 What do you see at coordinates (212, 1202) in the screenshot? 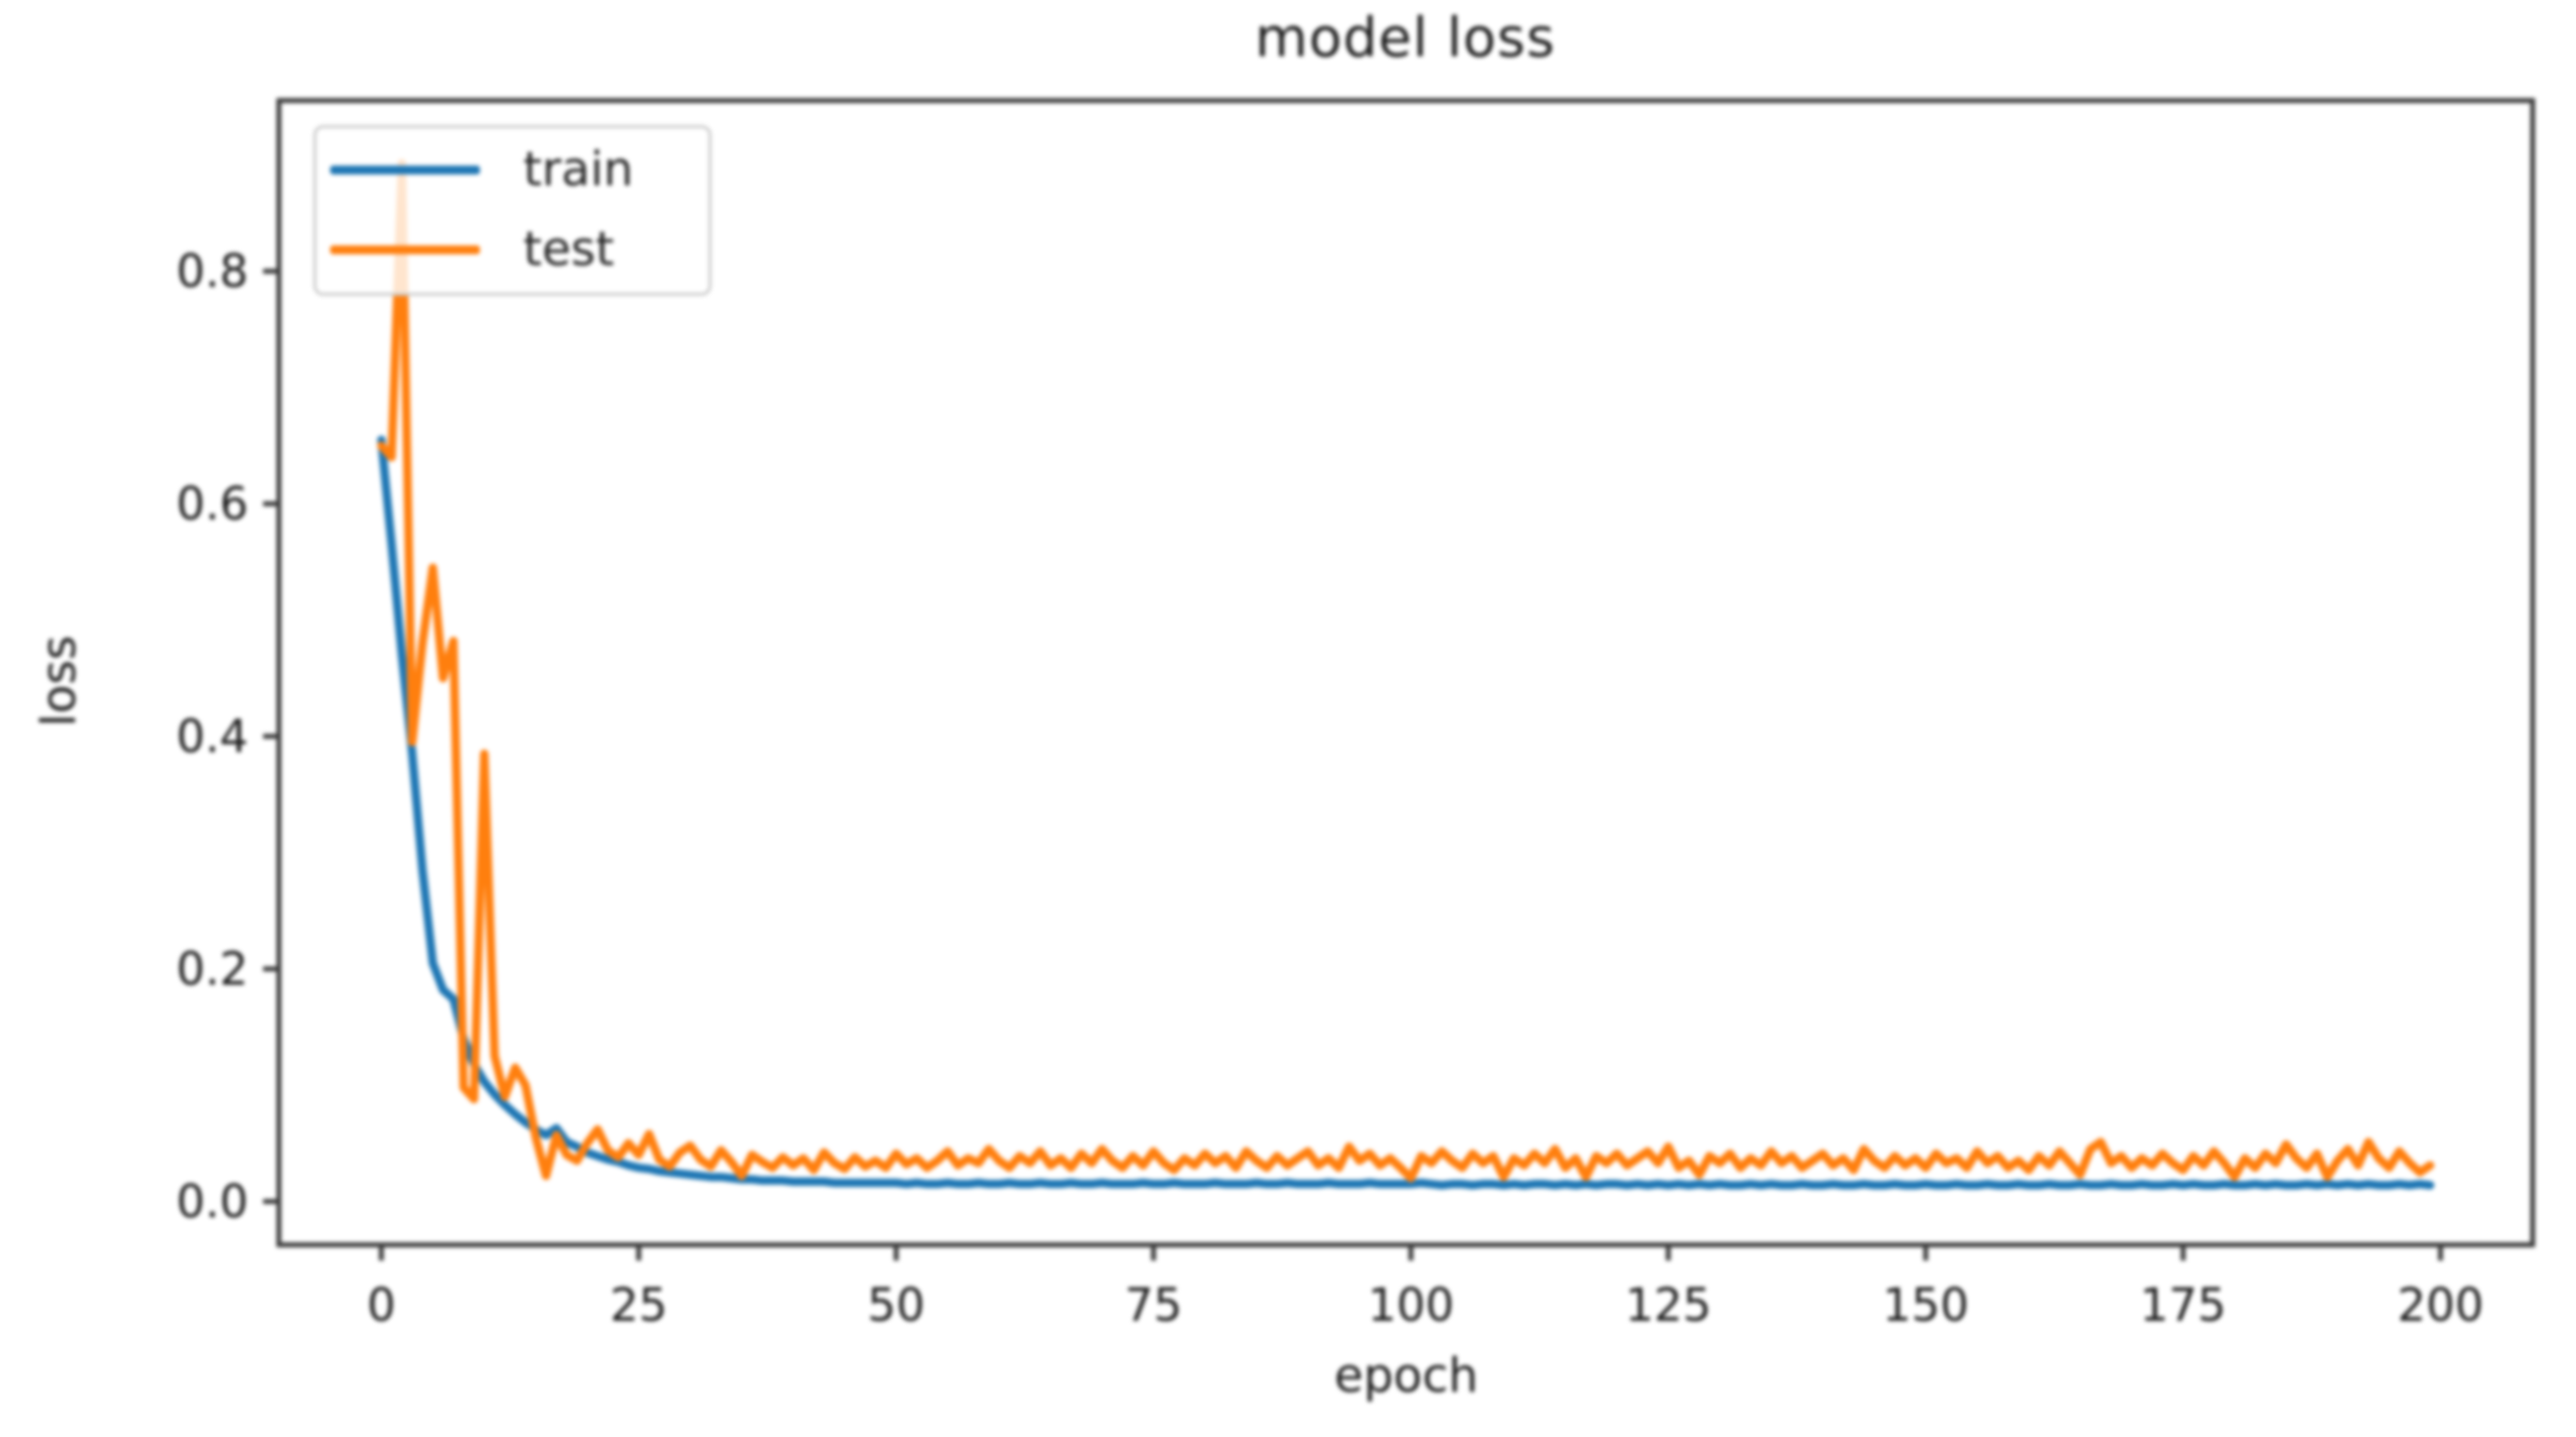
I see `y-tick-label: 0.0` at bounding box center [212, 1202].